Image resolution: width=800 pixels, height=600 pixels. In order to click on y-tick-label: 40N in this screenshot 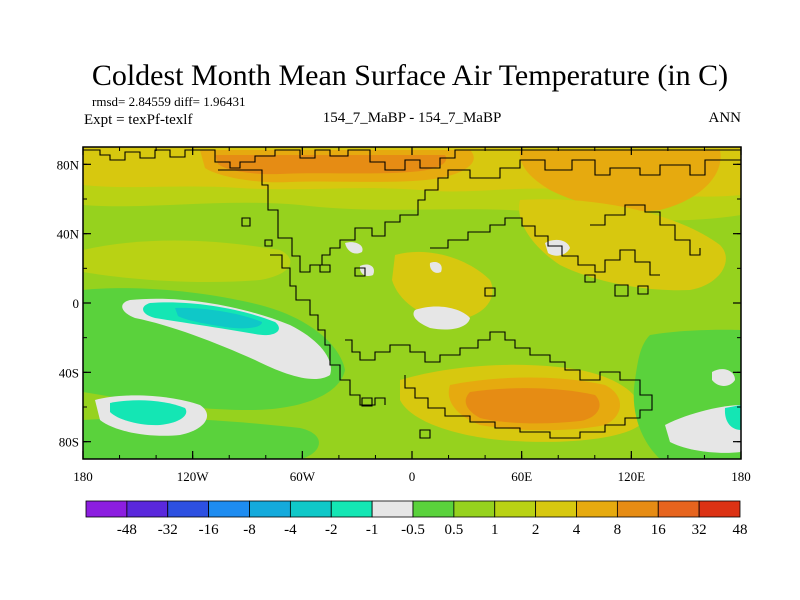, I will do `click(68, 234)`.